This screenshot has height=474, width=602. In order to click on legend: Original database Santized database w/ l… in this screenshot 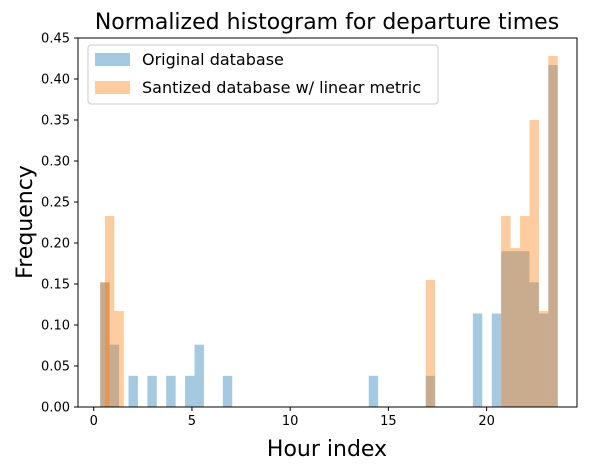, I will do `click(263, 74)`.